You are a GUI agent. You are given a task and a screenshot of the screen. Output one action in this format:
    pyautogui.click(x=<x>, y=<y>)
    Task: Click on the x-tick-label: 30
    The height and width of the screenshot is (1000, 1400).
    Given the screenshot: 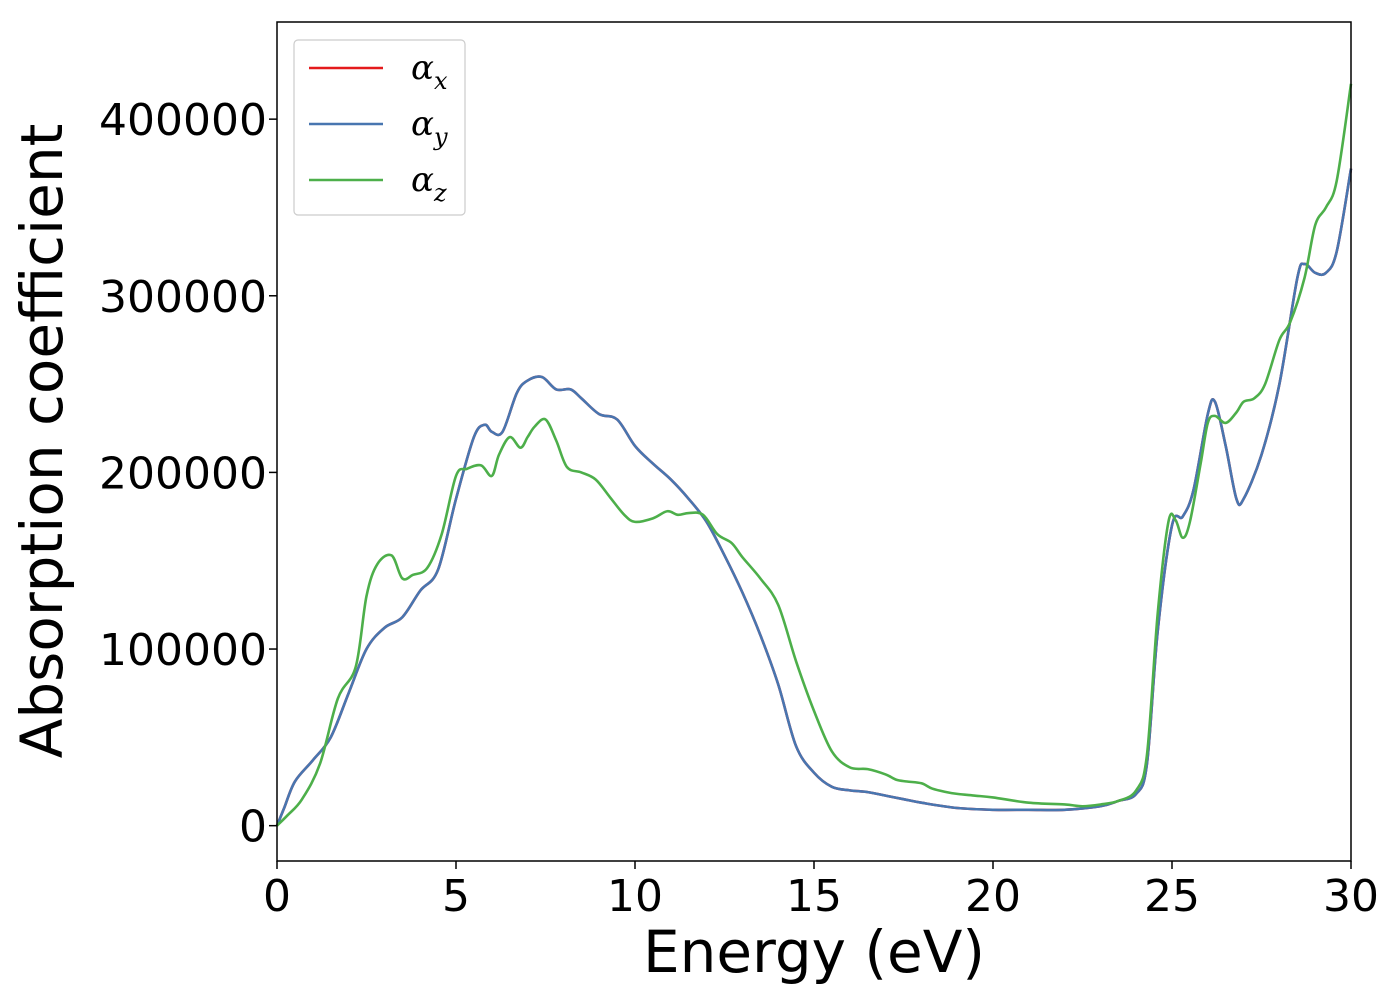 What is the action you would take?
    pyautogui.click(x=1351, y=896)
    